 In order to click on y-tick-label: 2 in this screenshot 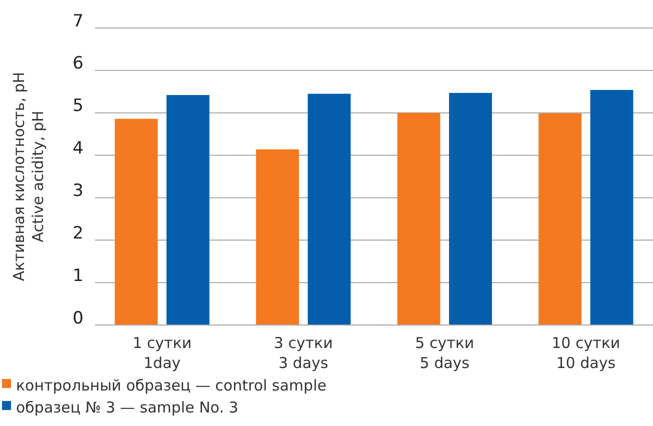, I will do `click(78, 233)`.